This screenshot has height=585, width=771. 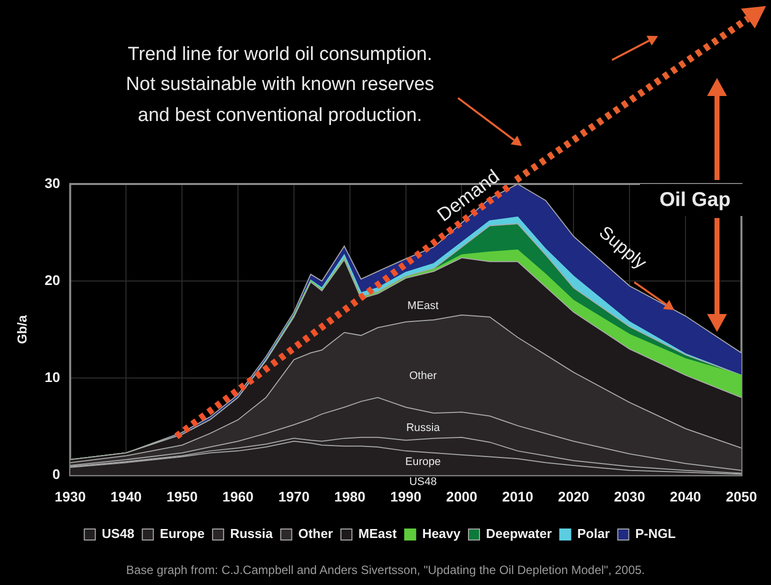 What do you see at coordinates (315, 534) in the screenshot?
I see `legend-label: Other` at bounding box center [315, 534].